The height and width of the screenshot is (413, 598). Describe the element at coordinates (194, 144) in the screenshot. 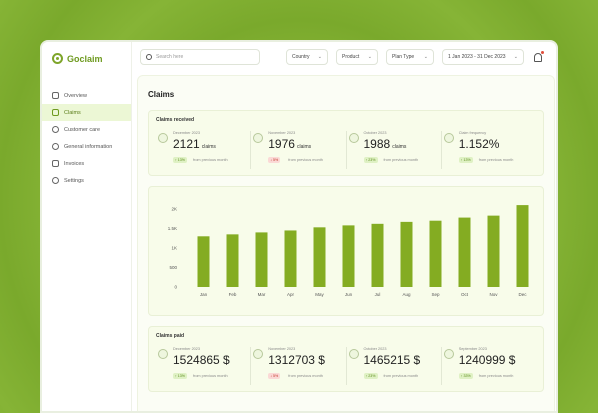

I see `stat-value: 2121 claims` at that location.